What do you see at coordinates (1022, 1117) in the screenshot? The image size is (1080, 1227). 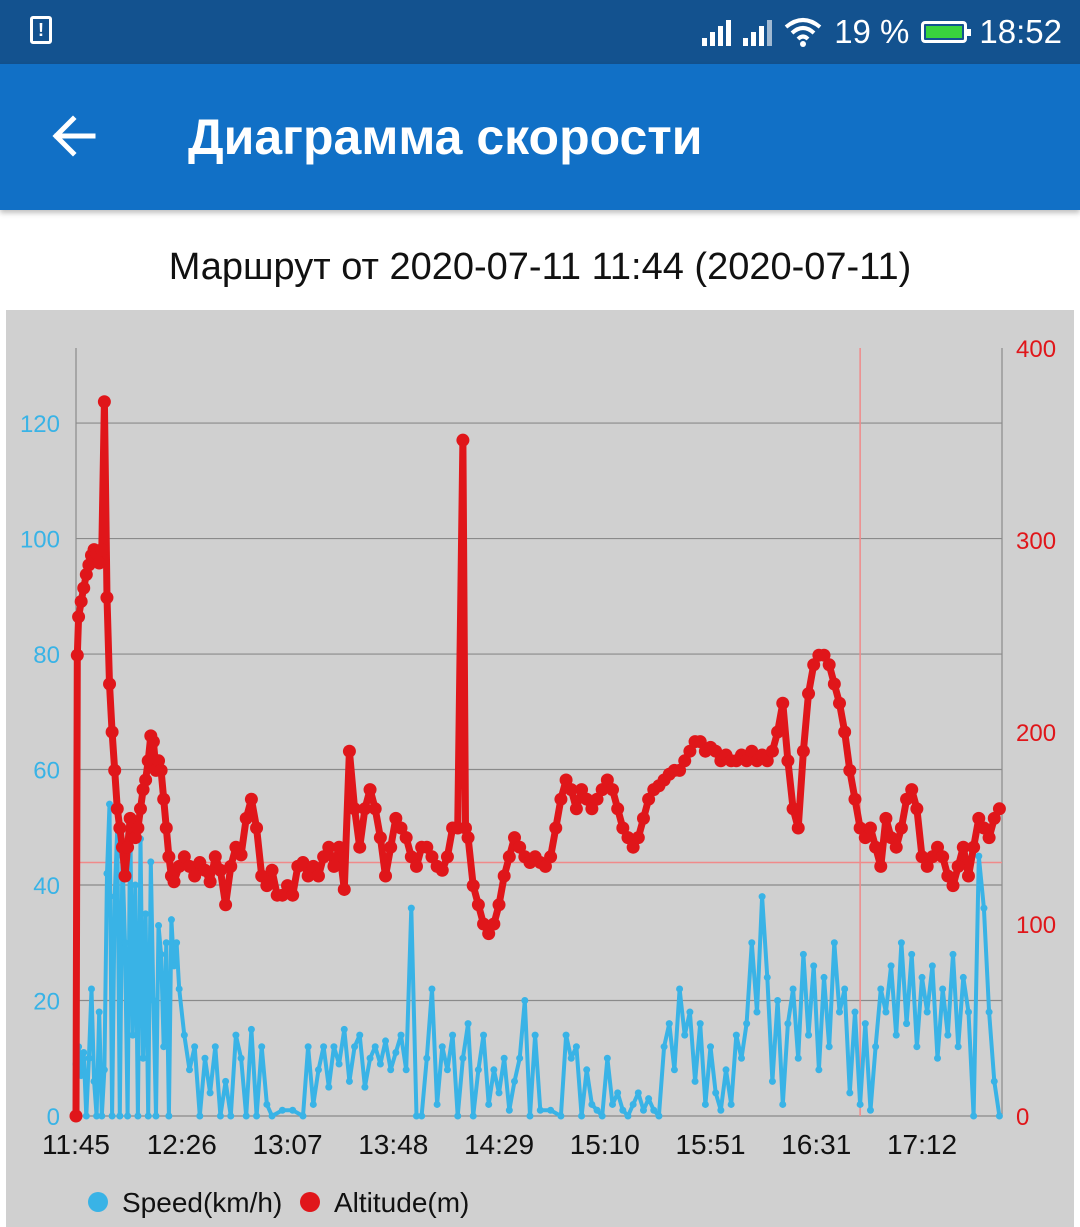 I see `right-tick-label: 0` at bounding box center [1022, 1117].